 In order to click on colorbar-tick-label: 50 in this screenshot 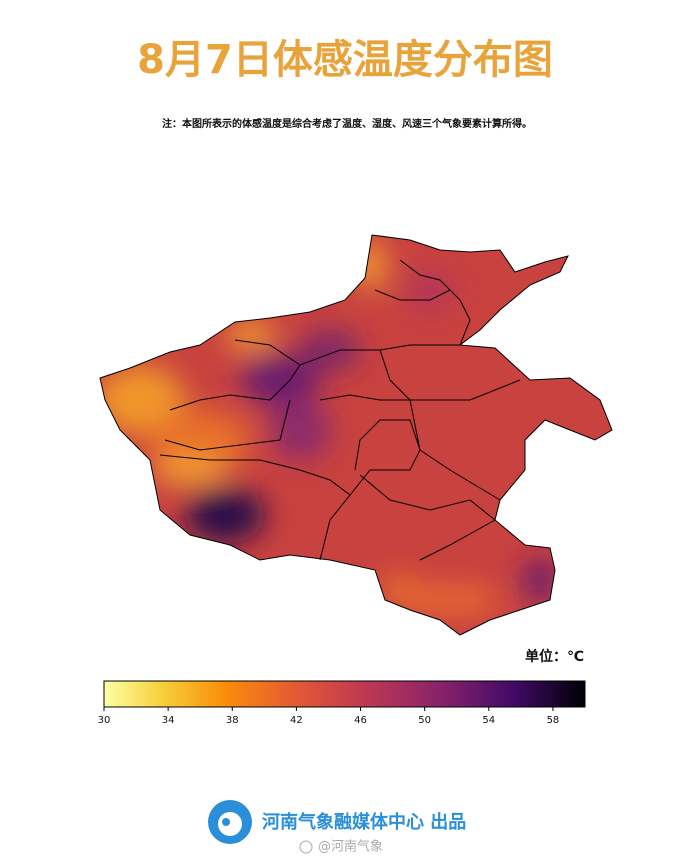, I will do `click(424, 720)`.